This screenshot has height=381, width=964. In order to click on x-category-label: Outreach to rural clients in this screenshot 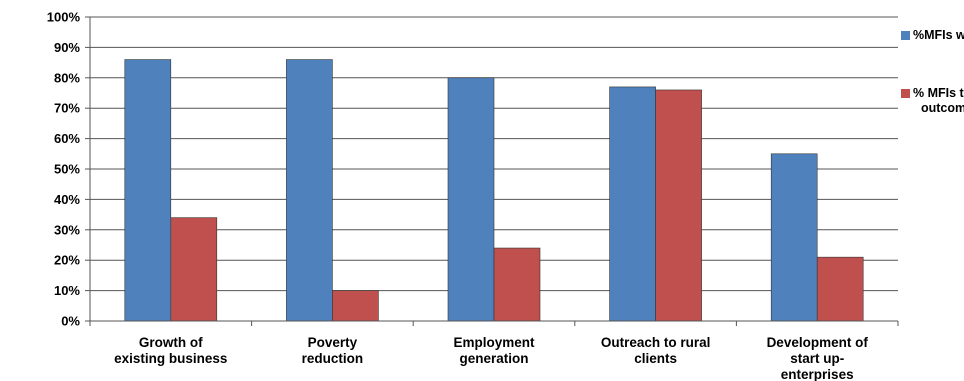, I will do `click(656, 350)`.